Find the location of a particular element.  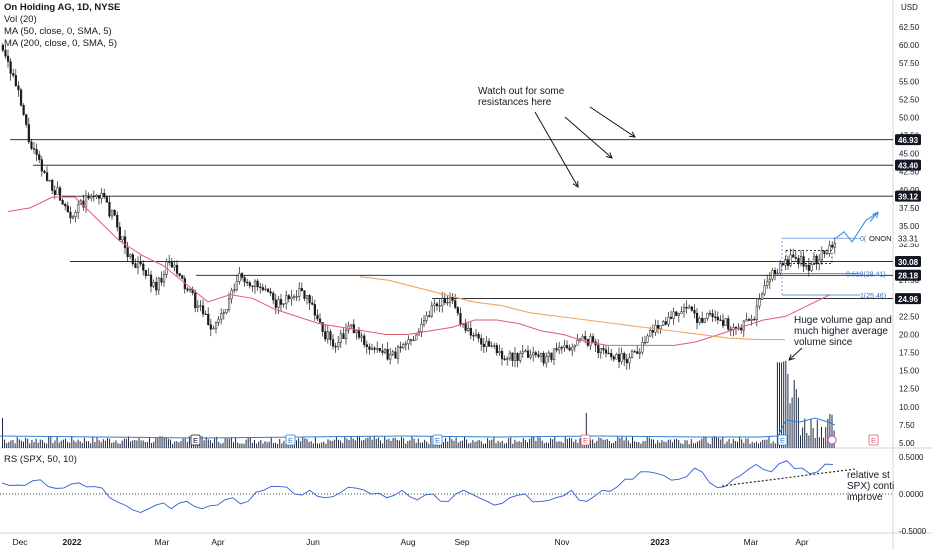

volume-legend: Vol (20) is located at coordinates (20, 19).